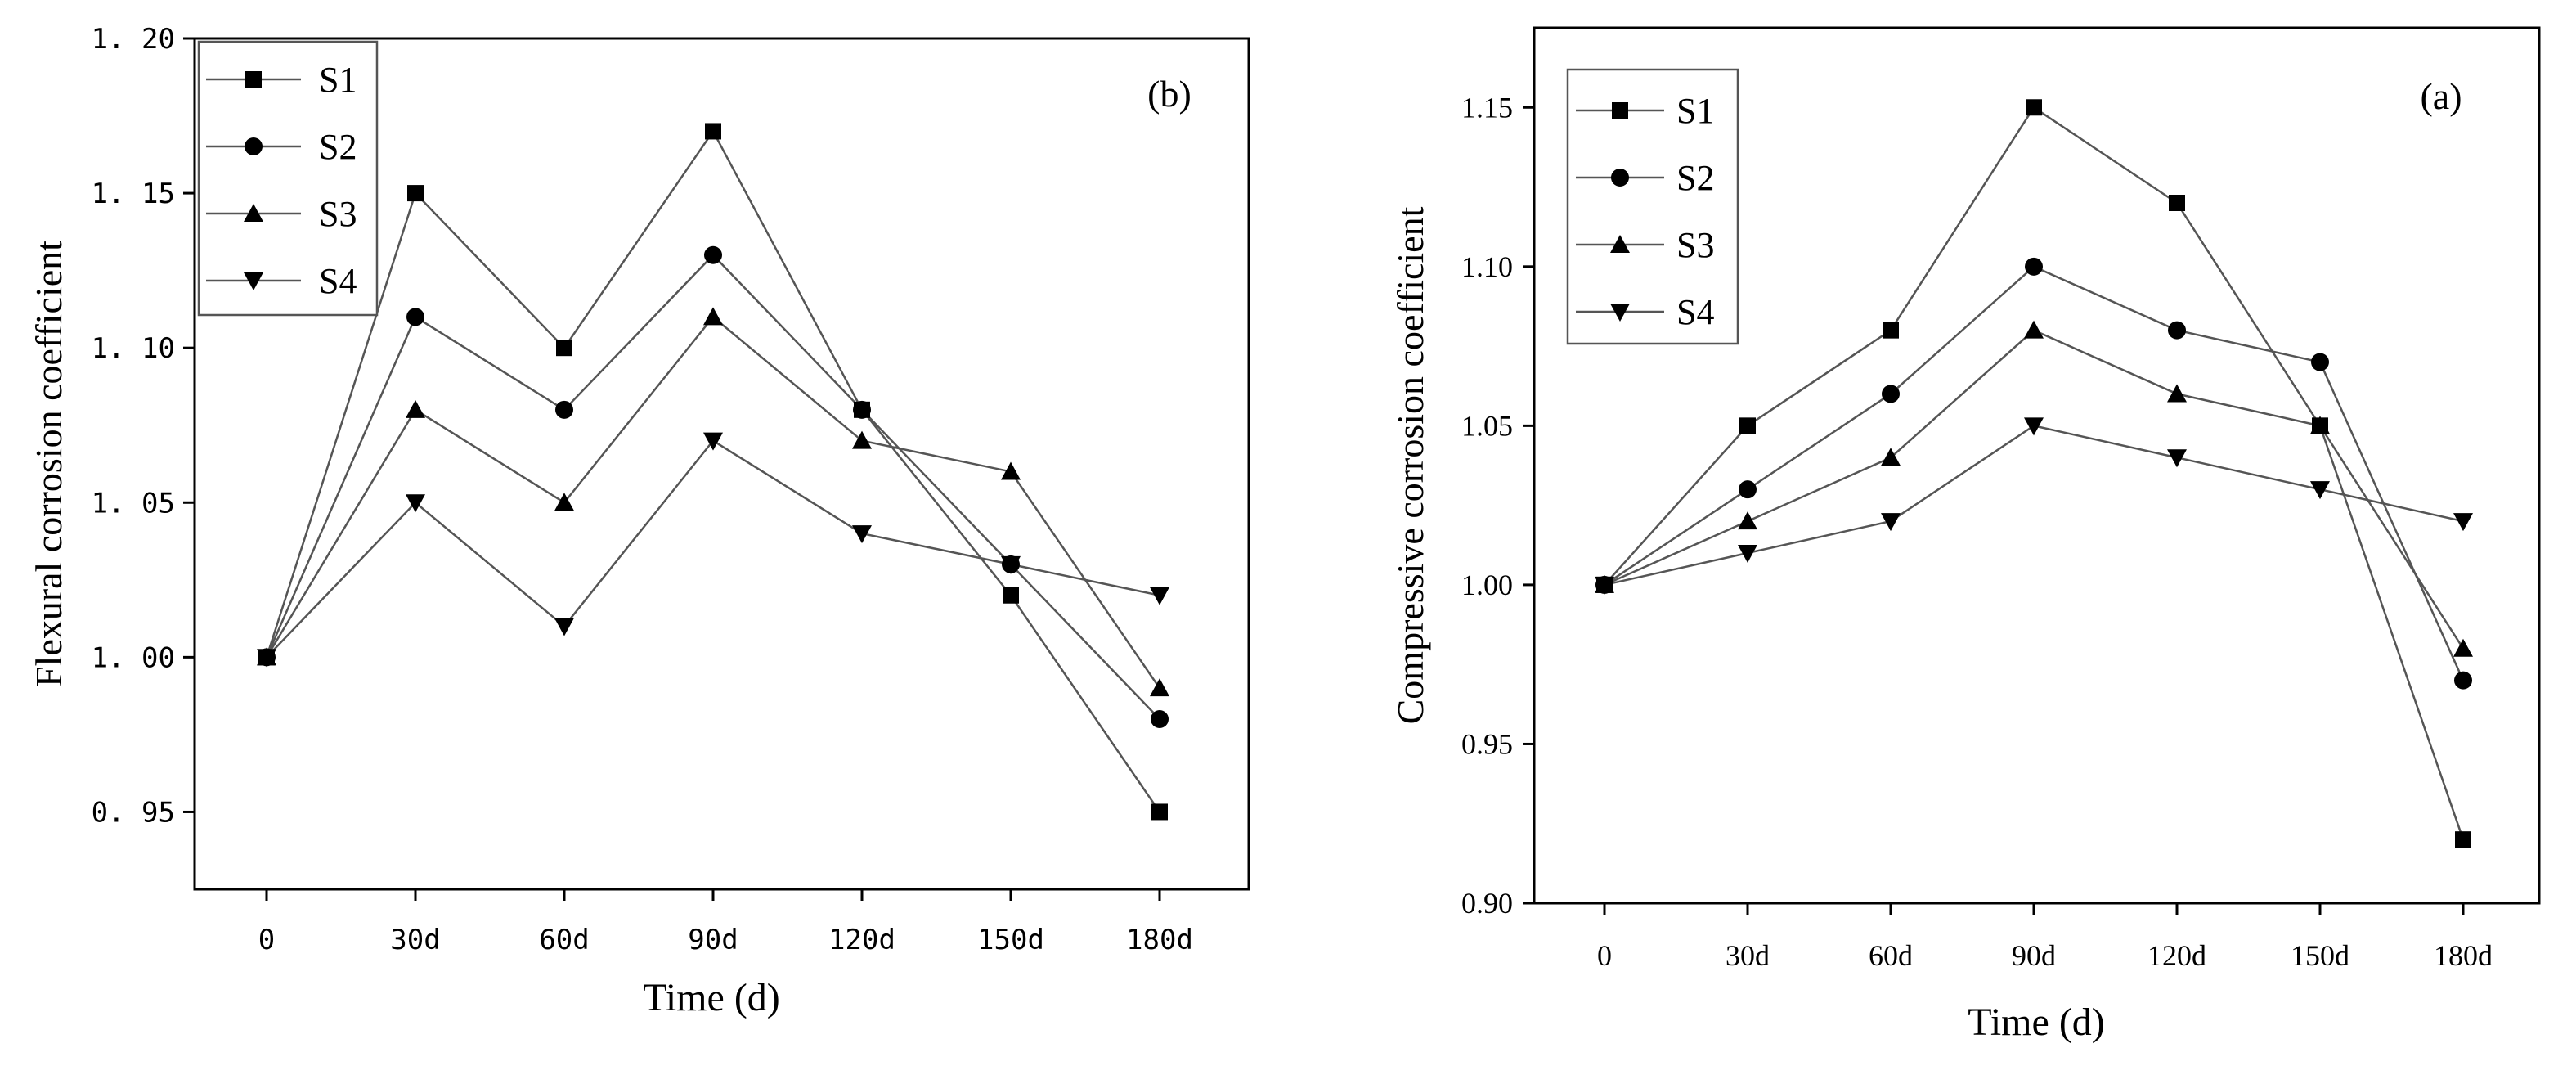 The image size is (2576, 1075). I want to click on series-line-s4, so click(713, 549).